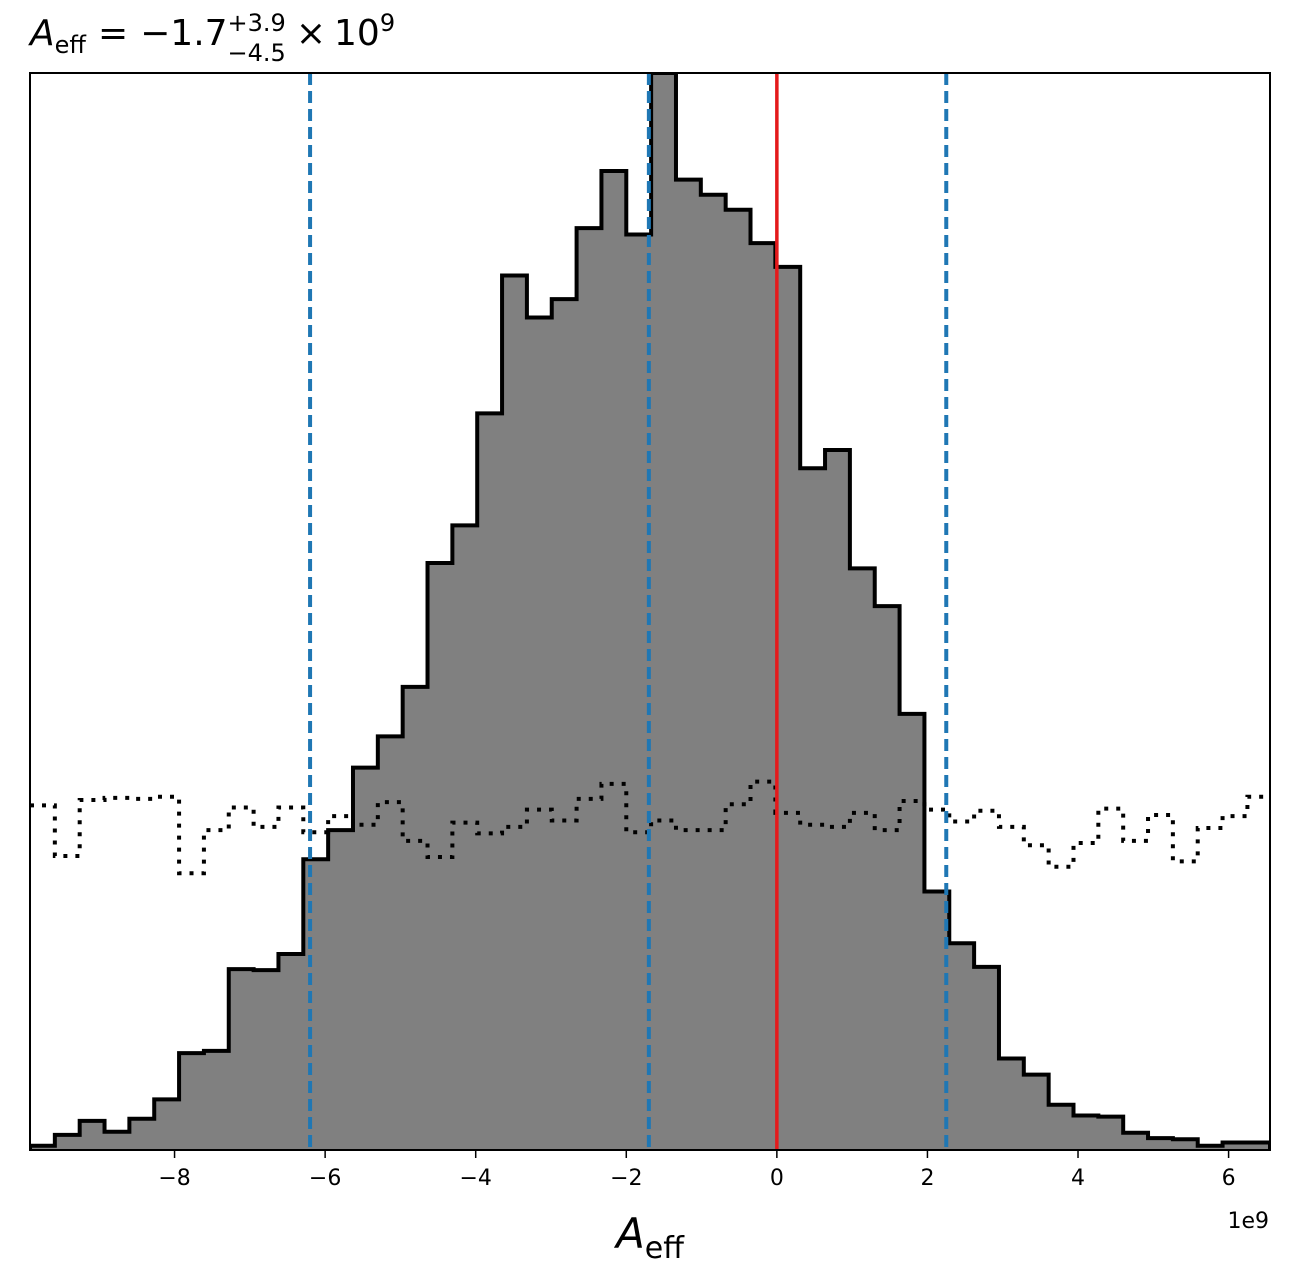  Describe the element at coordinates (257, 53) in the screenshot. I see `title-lower: −4.5` at that location.